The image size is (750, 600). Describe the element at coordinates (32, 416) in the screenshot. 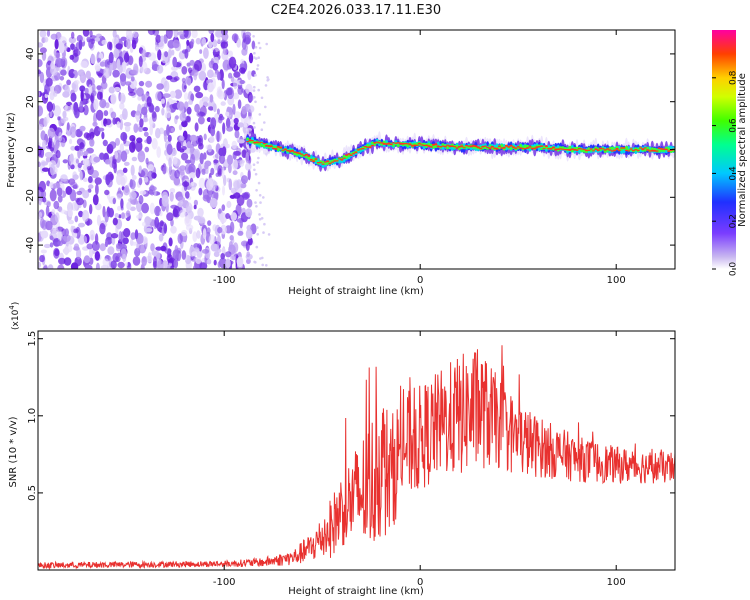

I see `y-tick-label: 1.0` at that location.